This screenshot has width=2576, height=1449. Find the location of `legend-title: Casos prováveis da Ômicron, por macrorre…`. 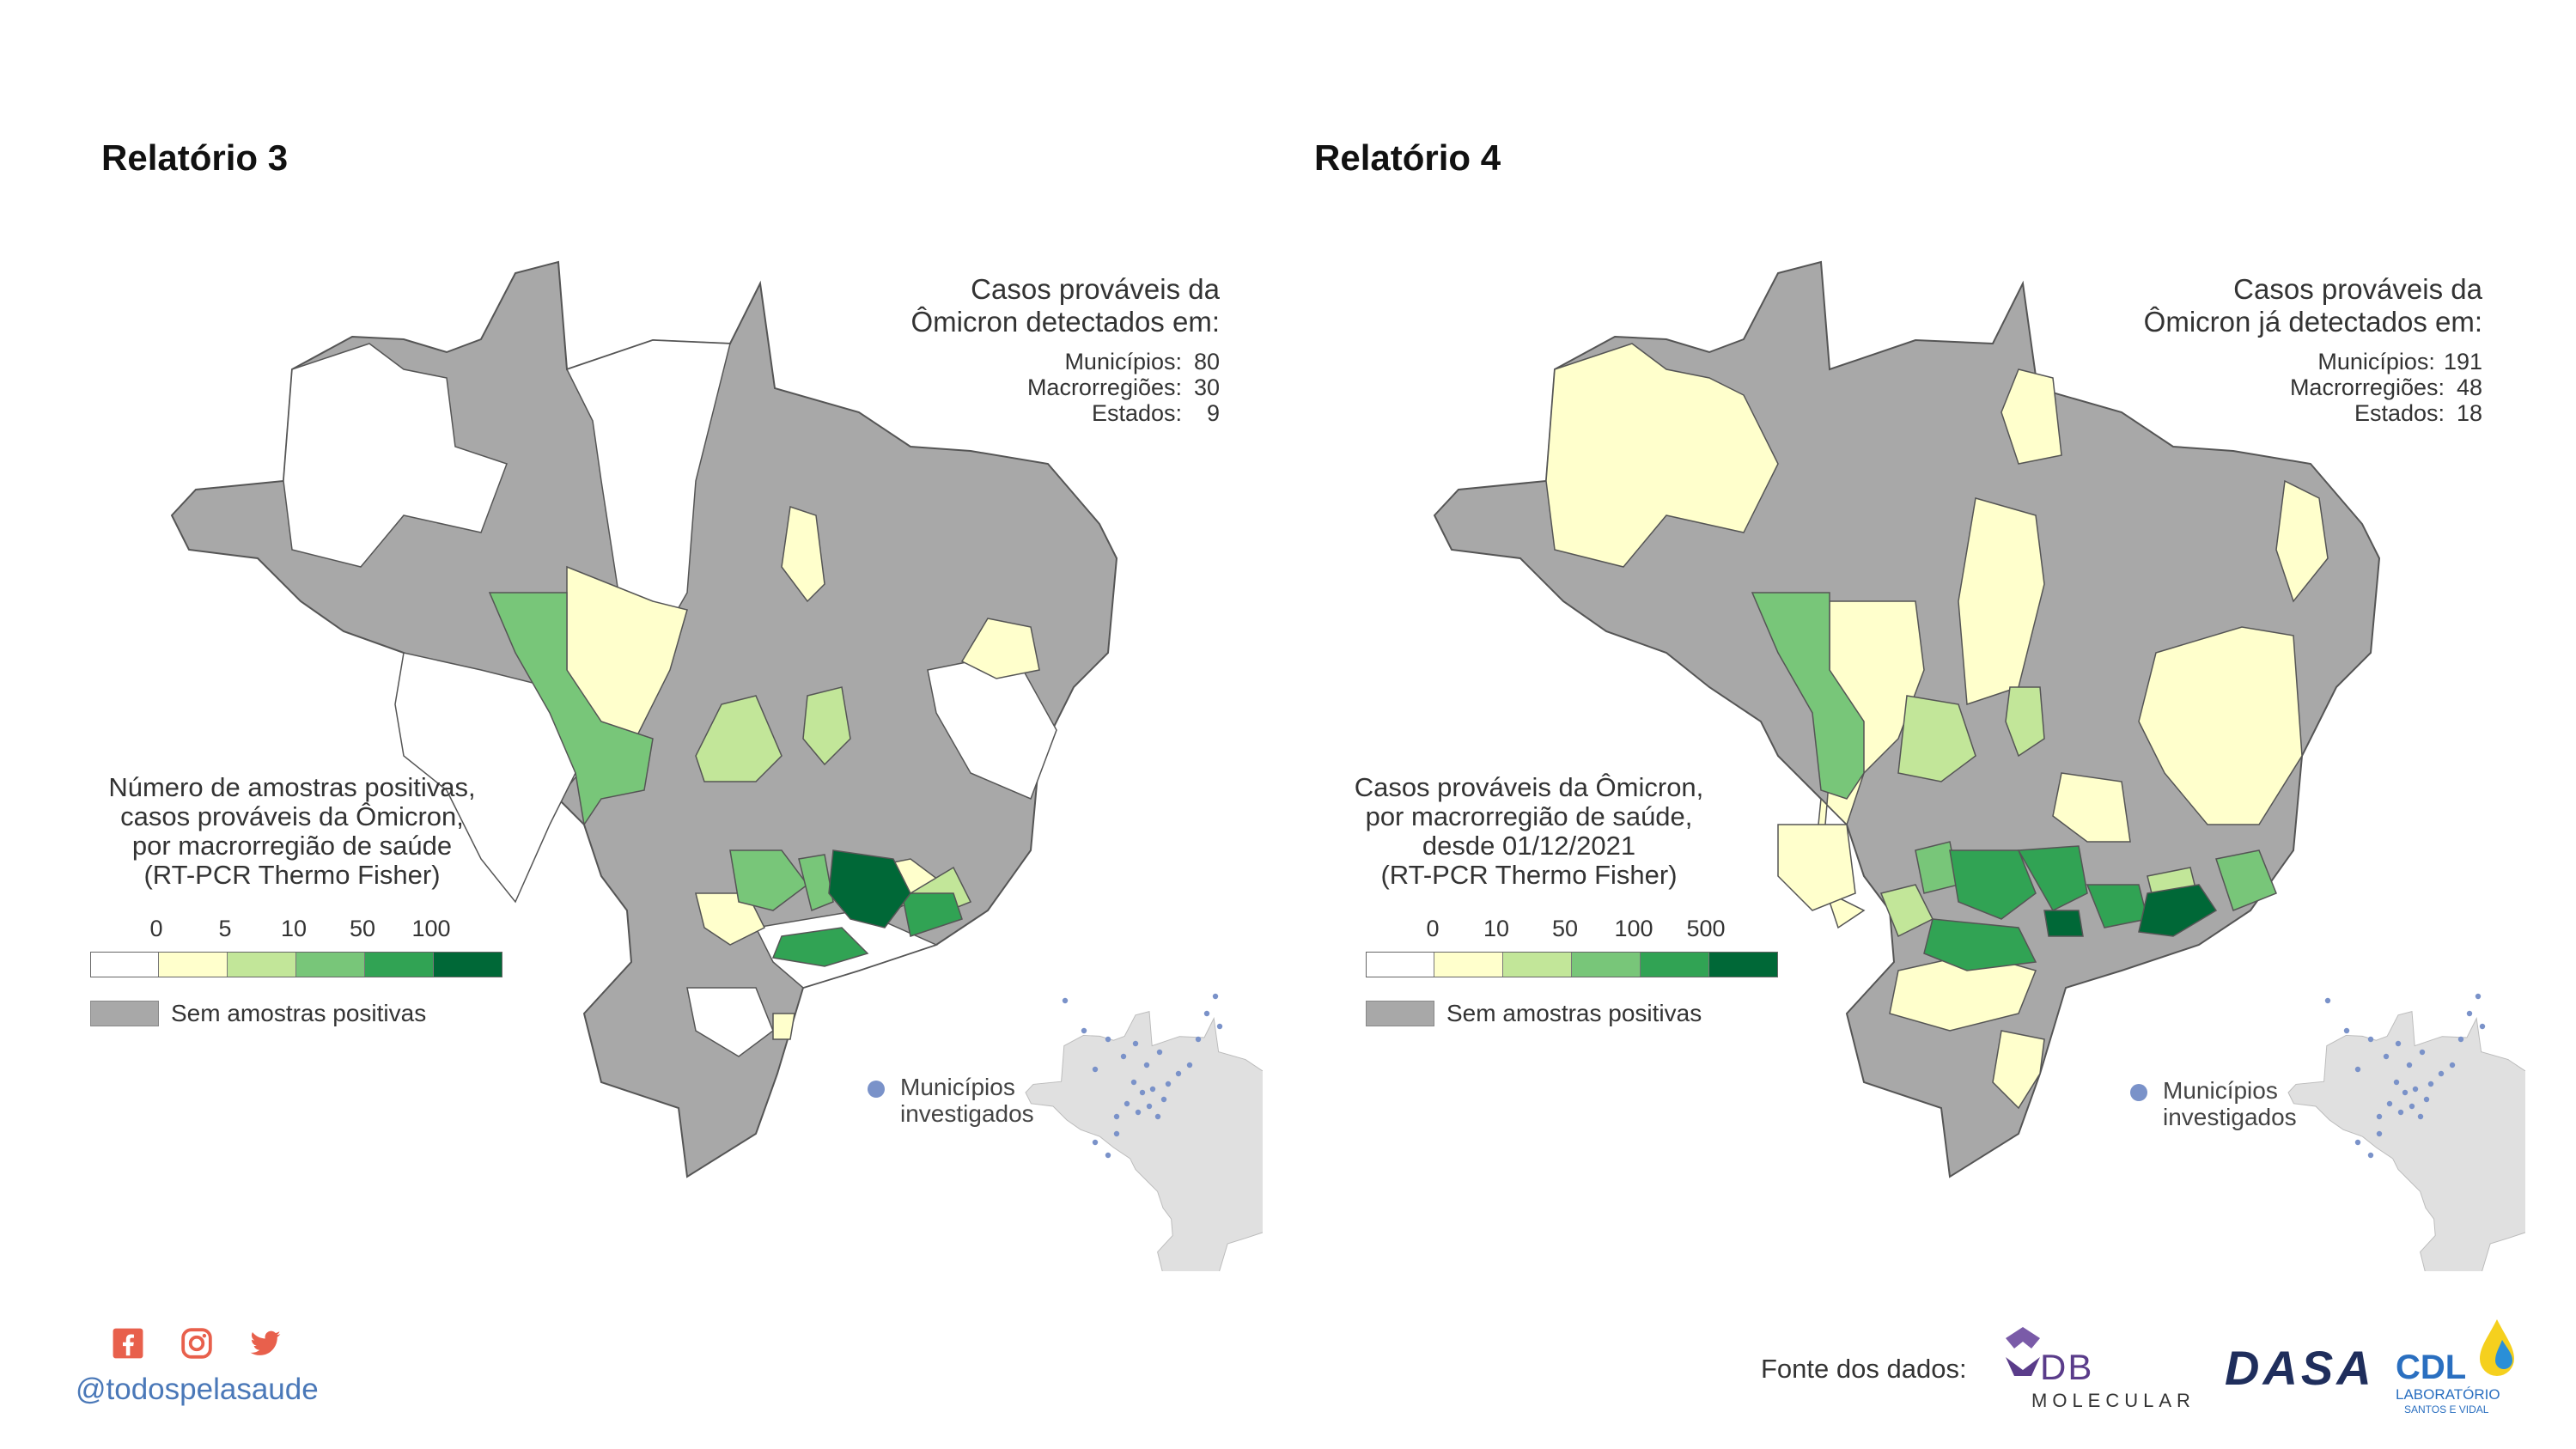

legend-title: Casos prováveis da Ômicron, por macrorre… is located at coordinates (1529, 831).